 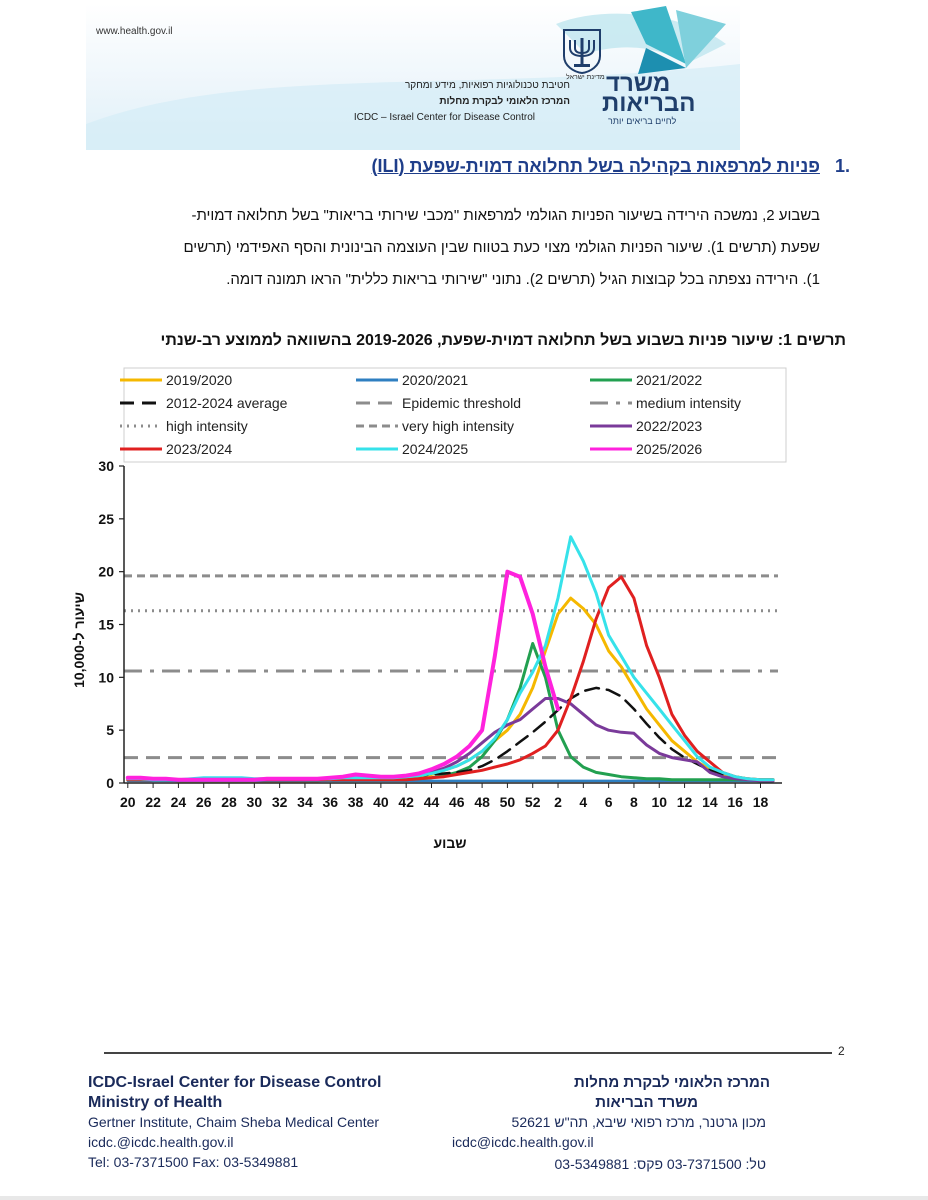 What do you see at coordinates (646, 1102) in the screenshot?
I see `footer-ministry-hebrew: משרד הבריאות` at bounding box center [646, 1102].